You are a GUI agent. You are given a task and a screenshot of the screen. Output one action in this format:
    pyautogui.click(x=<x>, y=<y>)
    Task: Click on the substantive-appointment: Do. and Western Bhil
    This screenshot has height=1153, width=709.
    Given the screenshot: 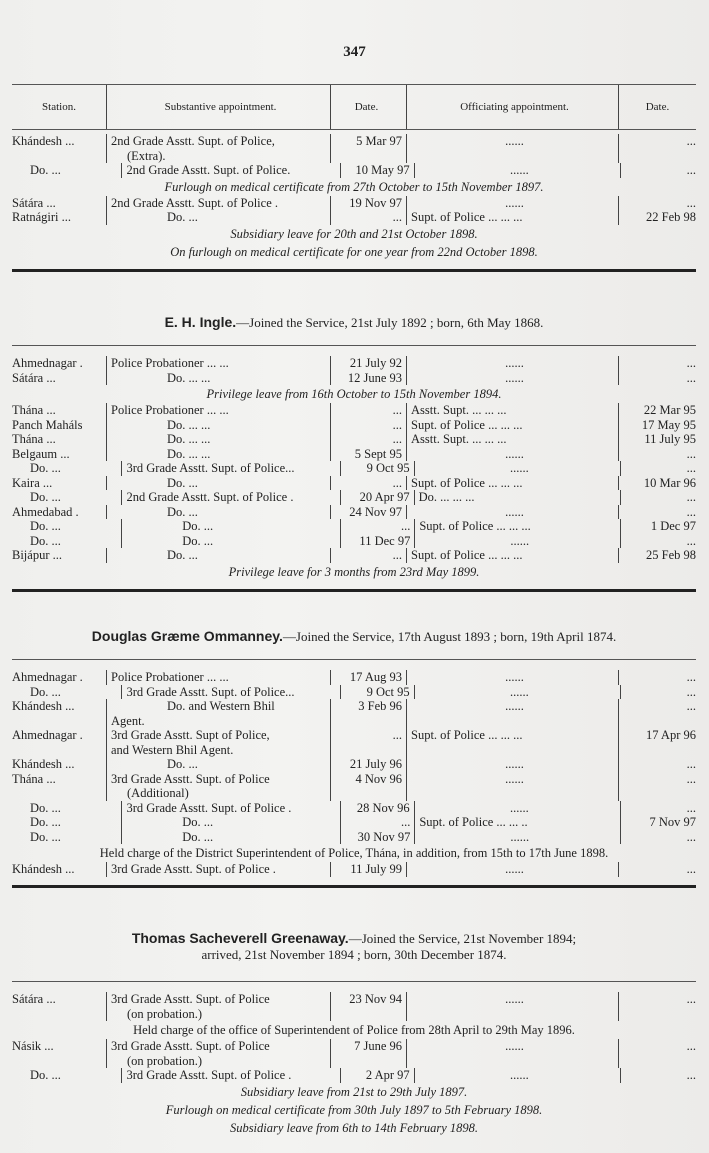 What is the action you would take?
    pyautogui.click(x=218, y=706)
    